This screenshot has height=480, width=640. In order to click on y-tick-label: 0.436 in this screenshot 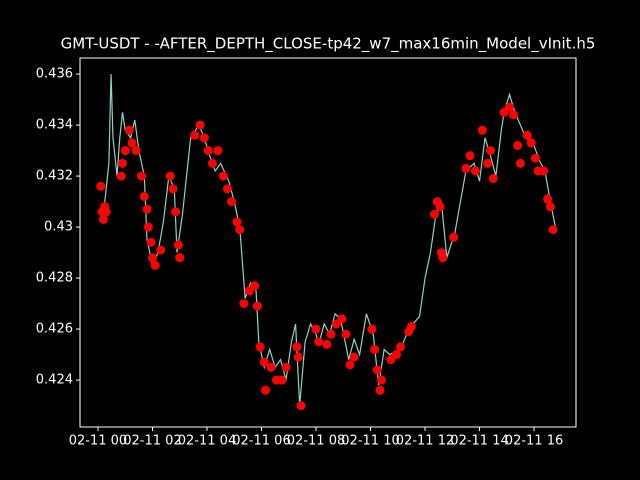, I will do `click(54, 74)`.